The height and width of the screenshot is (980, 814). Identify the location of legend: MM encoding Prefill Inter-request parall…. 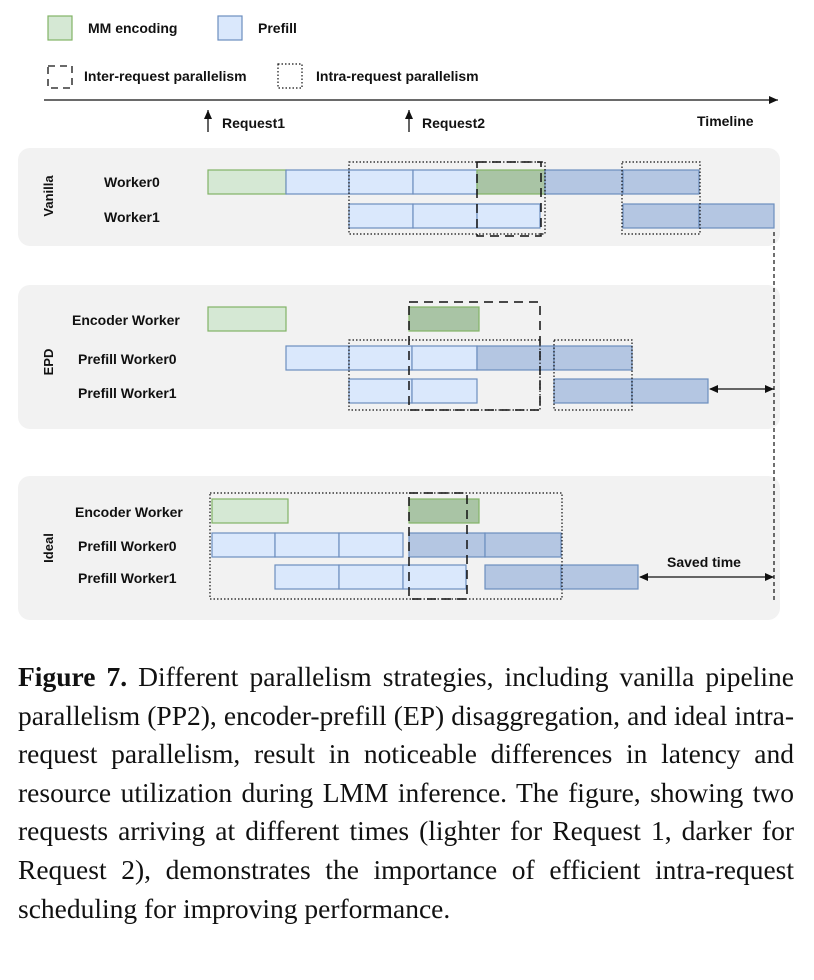
(263, 52).